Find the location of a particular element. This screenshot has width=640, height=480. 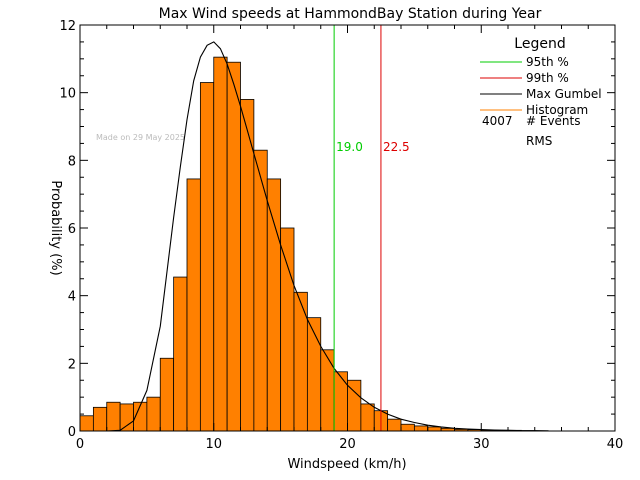

y-tick-label: 2 is located at coordinates (72, 364).